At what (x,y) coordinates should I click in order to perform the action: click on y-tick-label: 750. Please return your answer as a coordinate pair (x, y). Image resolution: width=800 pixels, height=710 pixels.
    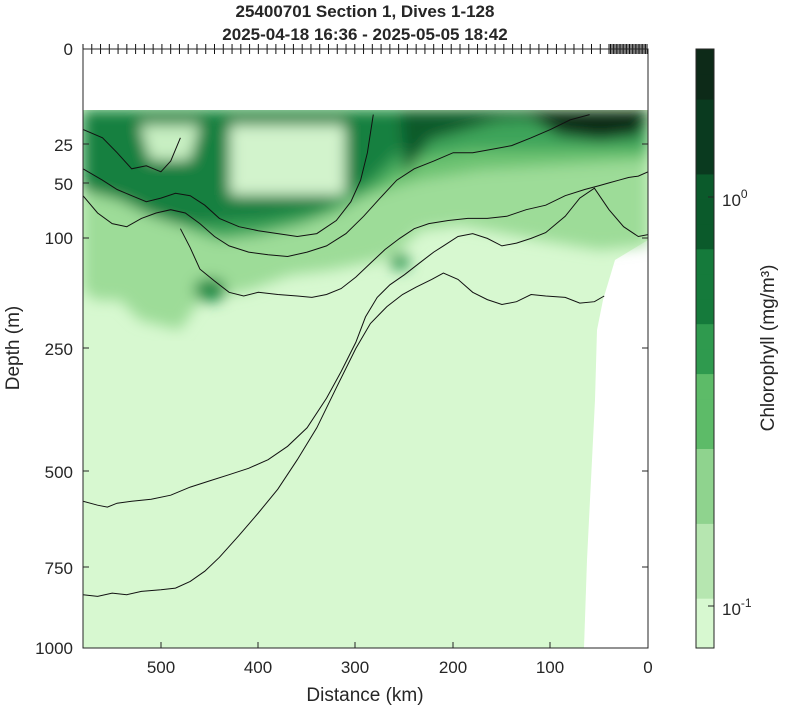
    Looking at the image, I should click on (59, 568).